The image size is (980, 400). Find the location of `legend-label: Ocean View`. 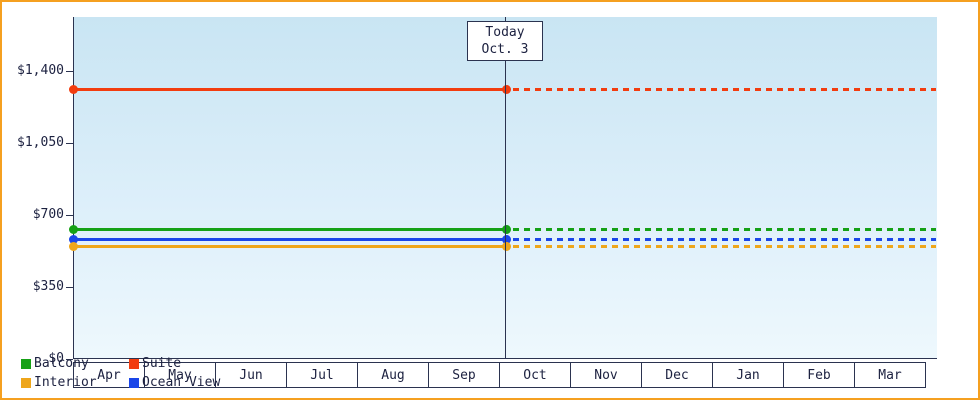

legend-label: Ocean View is located at coordinates (181, 382).